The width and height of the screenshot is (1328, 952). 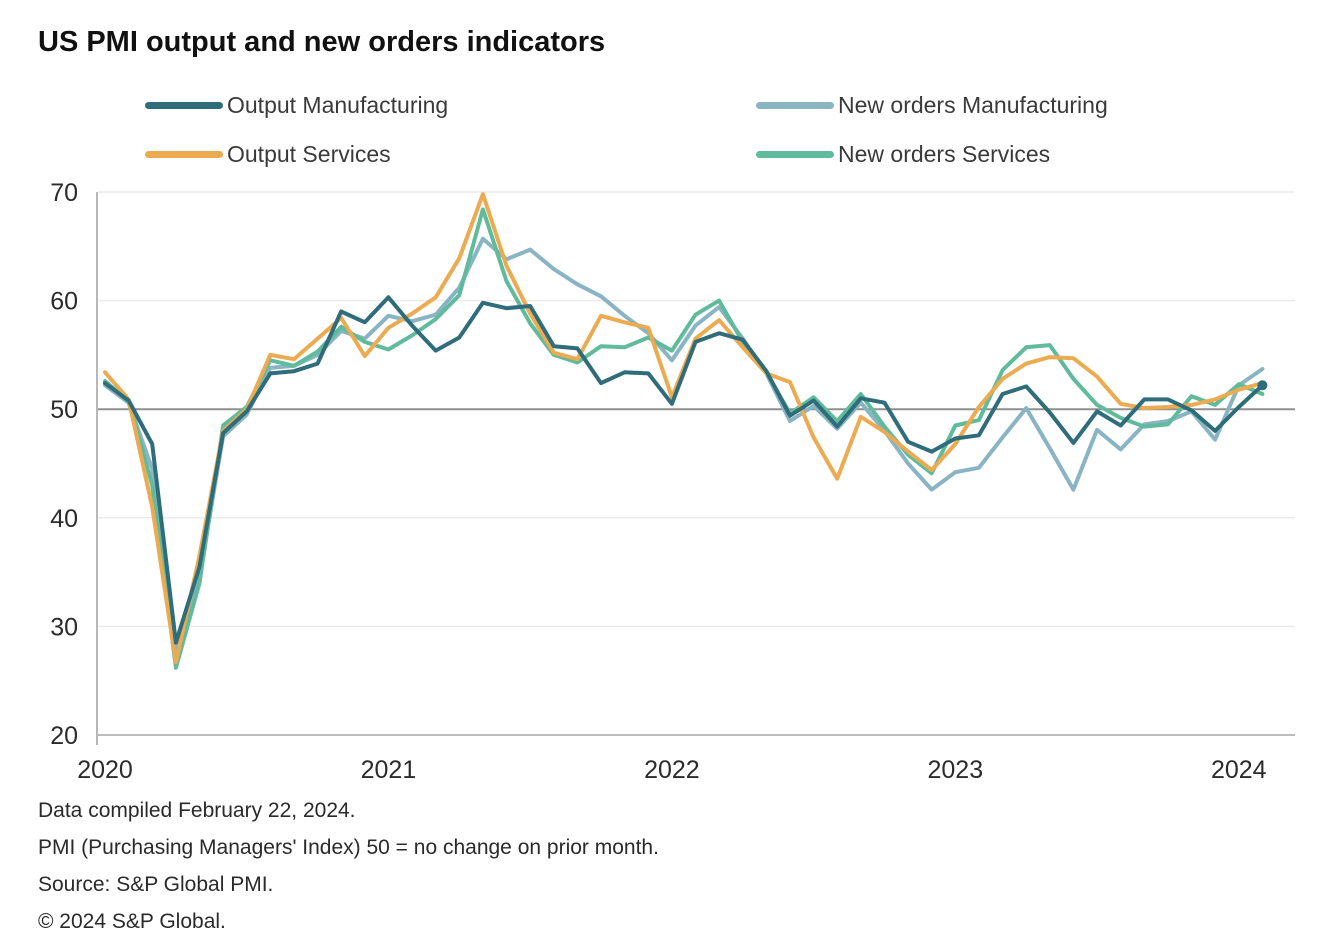 I want to click on y-tick-label-70: 70, so click(x=64, y=193).